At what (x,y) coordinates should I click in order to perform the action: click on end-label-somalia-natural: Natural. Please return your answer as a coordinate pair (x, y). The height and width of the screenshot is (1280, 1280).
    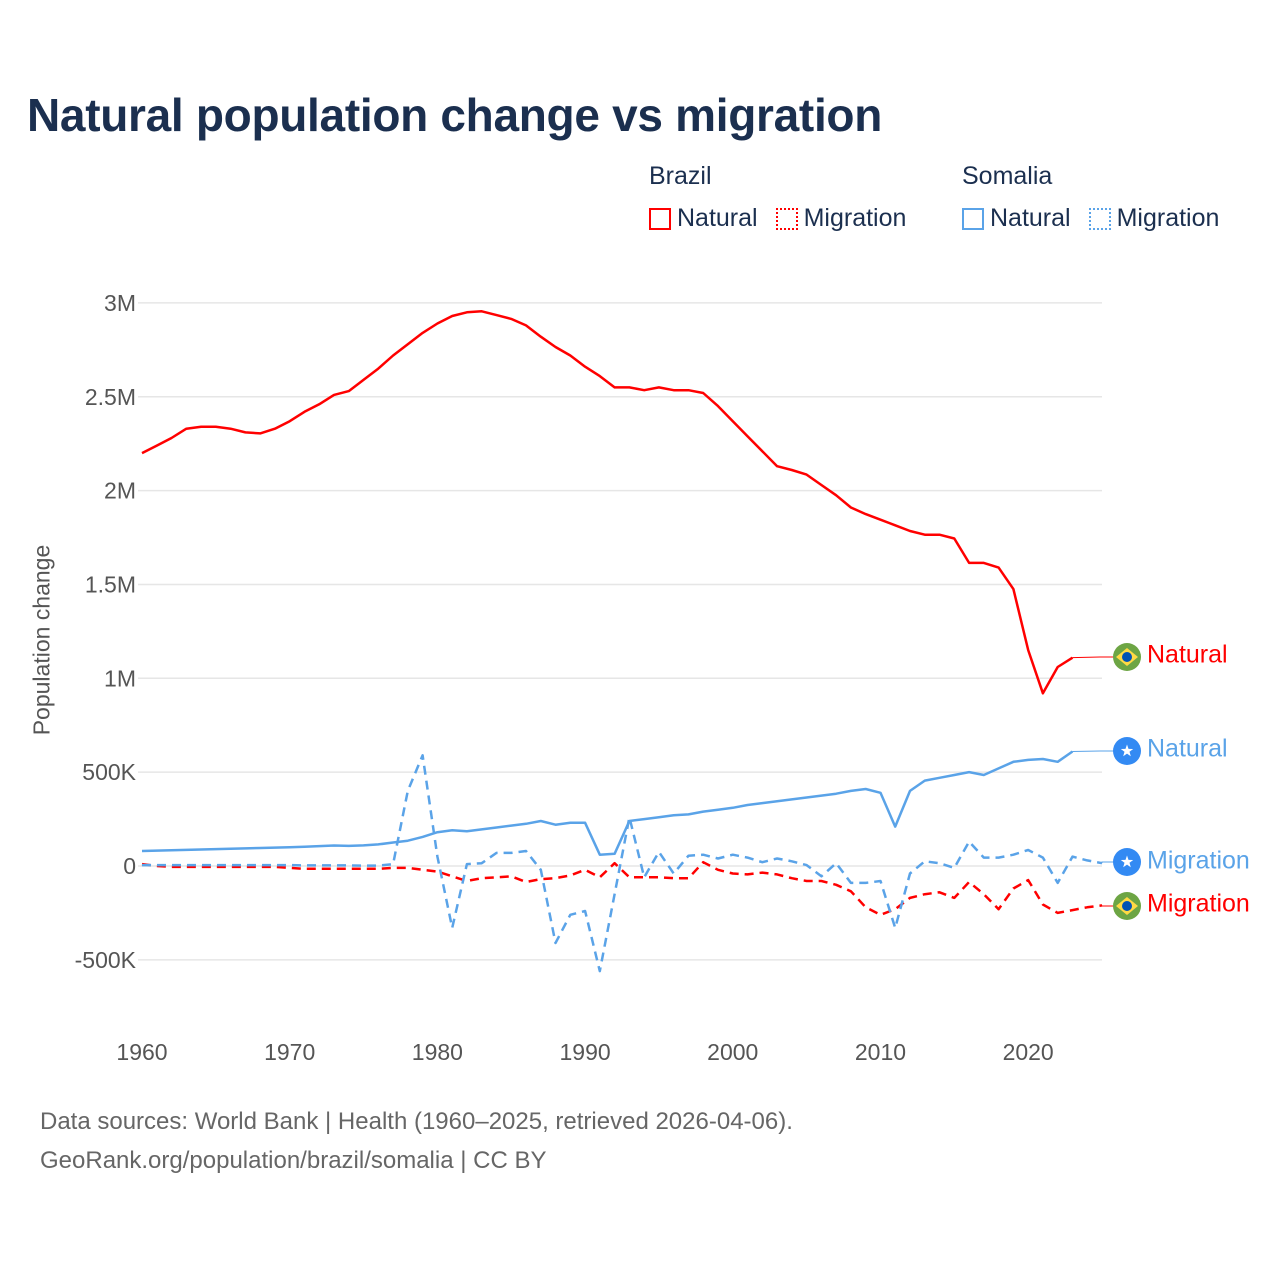
    Looking at the image, I should click on (1187, 748).